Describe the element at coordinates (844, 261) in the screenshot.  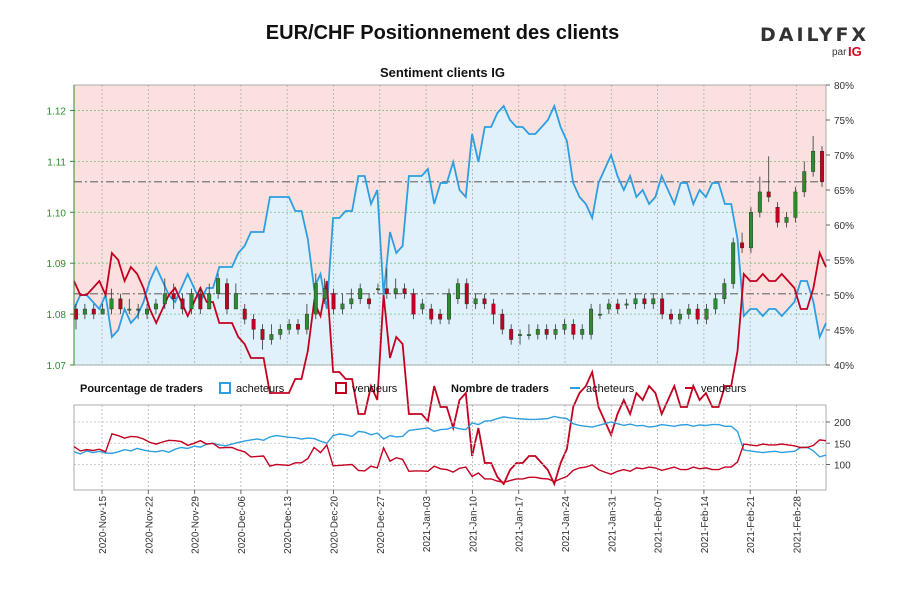
I see `pct-tick-label: 55%` at that location.